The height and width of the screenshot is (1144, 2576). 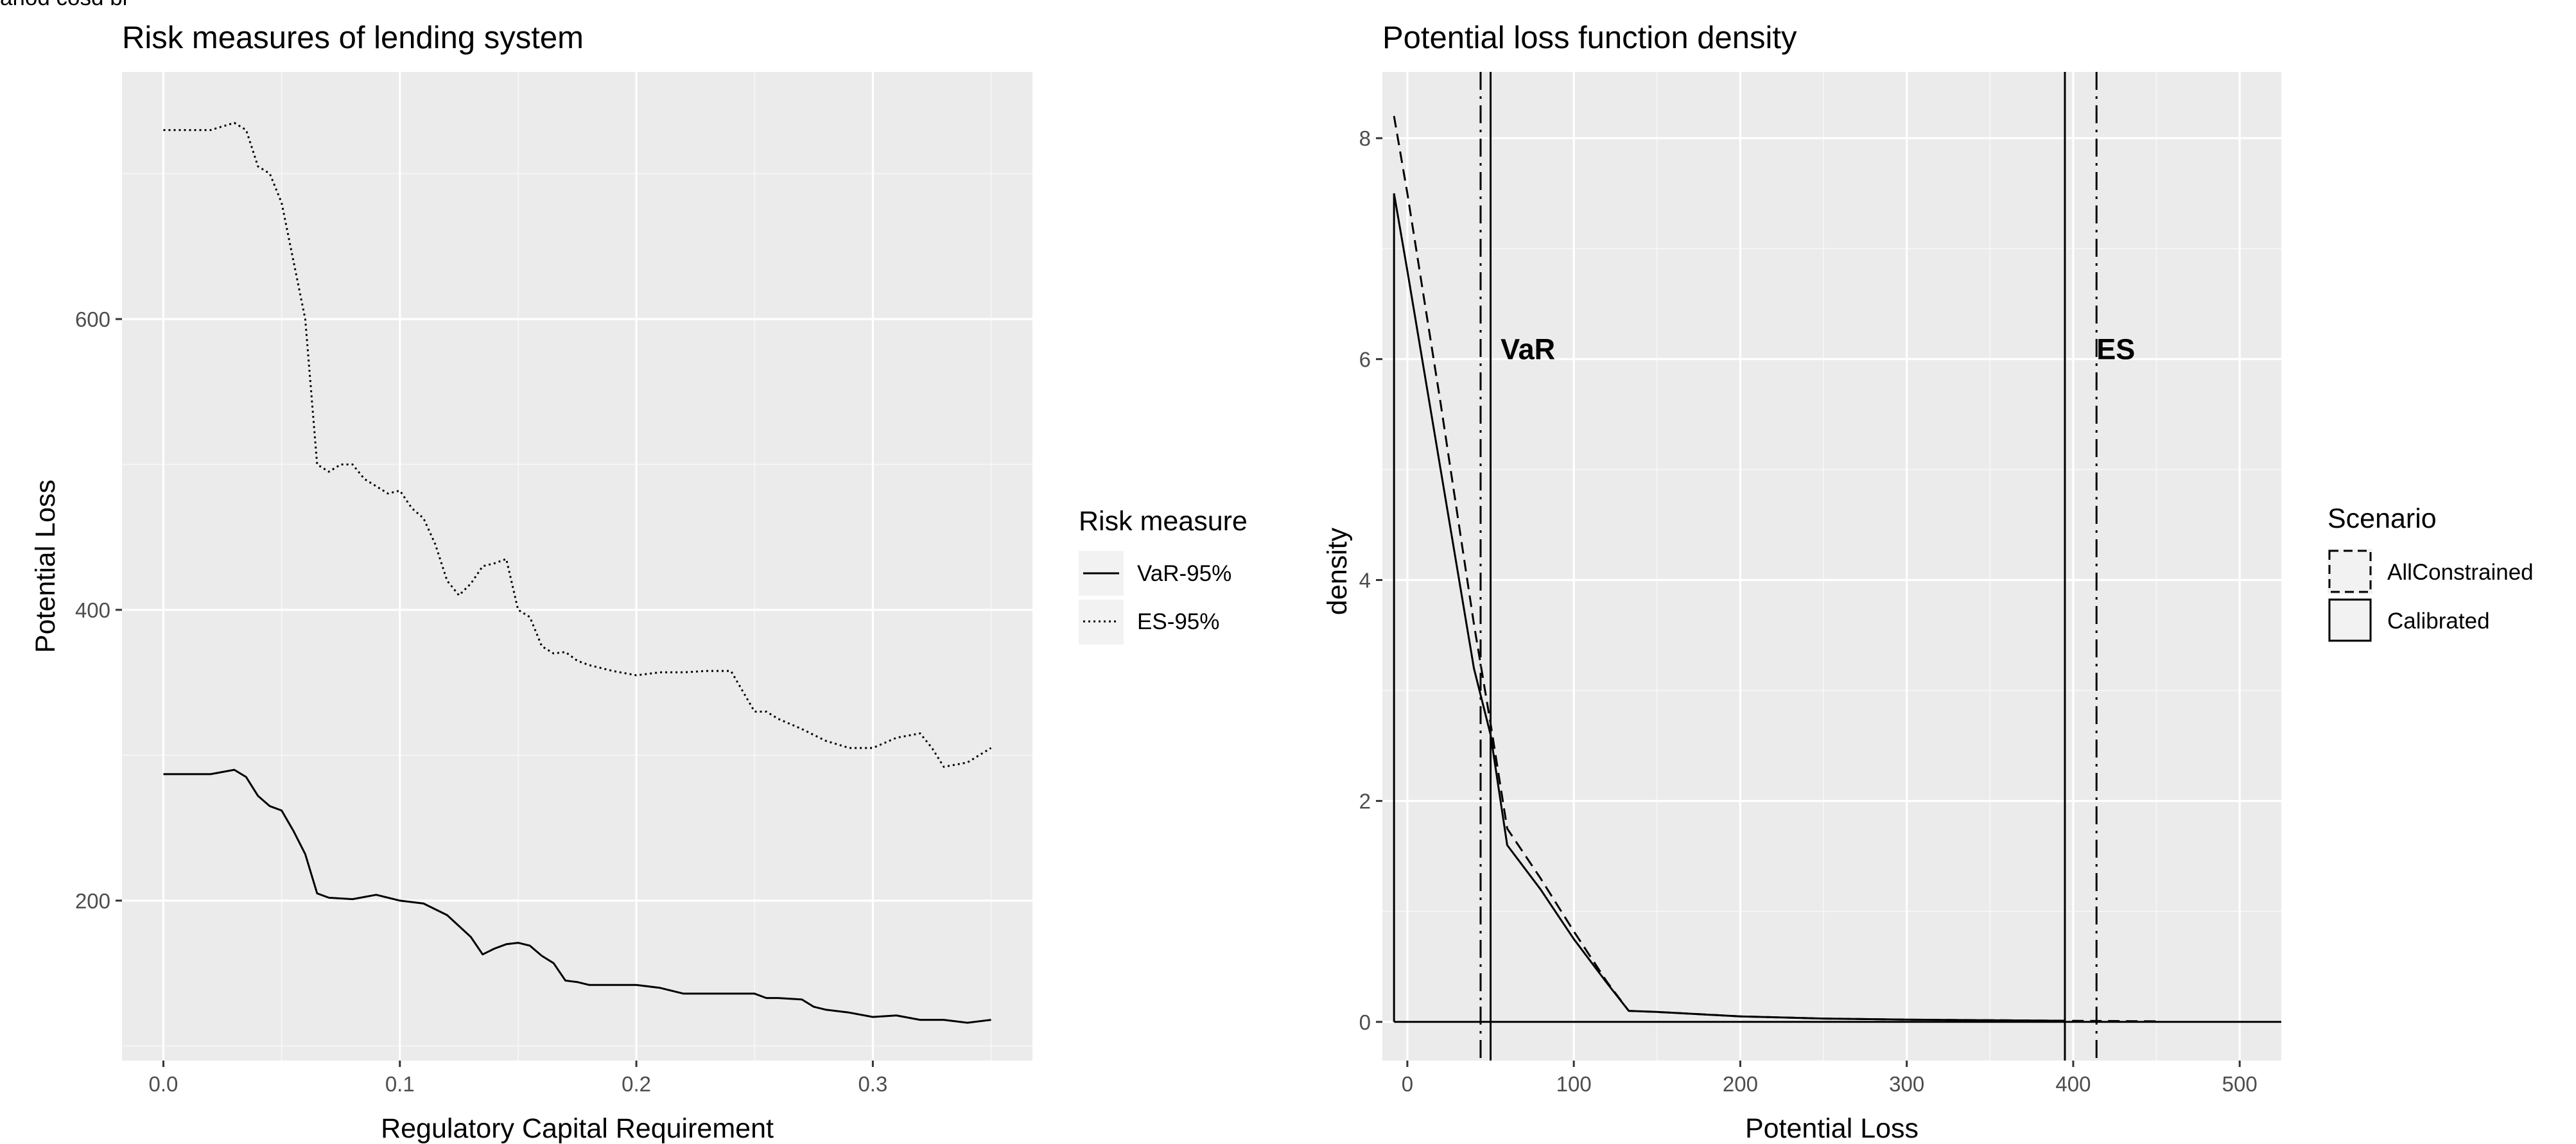 What do you see at coordinates (63, 5) in the screenshot?
I see `clipped-header-text: ariod cosd bi` at bounding box center [63, 5].